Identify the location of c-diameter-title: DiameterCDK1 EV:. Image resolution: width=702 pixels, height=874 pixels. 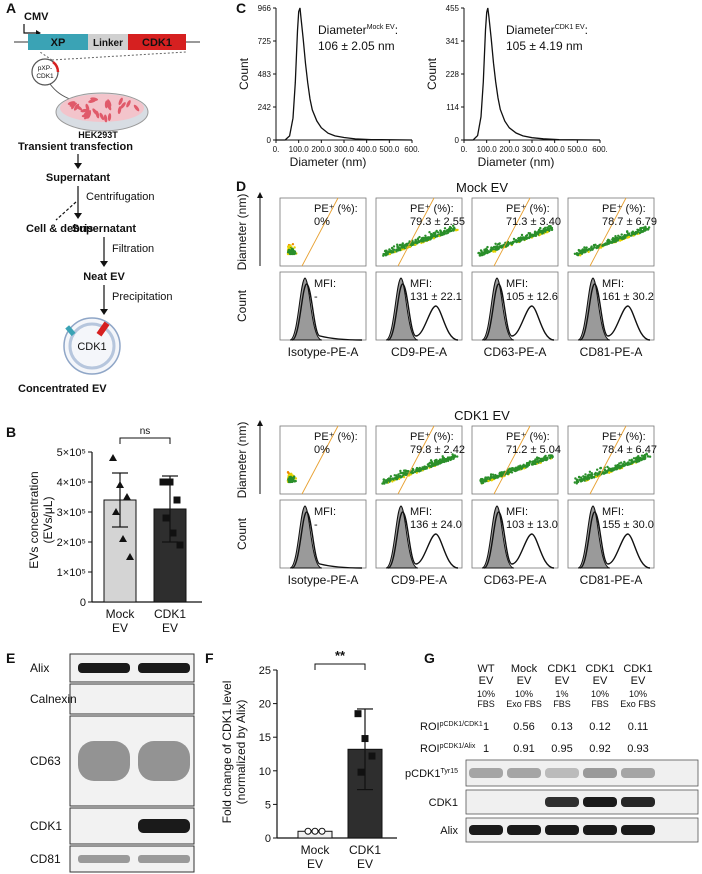
(547, 30).